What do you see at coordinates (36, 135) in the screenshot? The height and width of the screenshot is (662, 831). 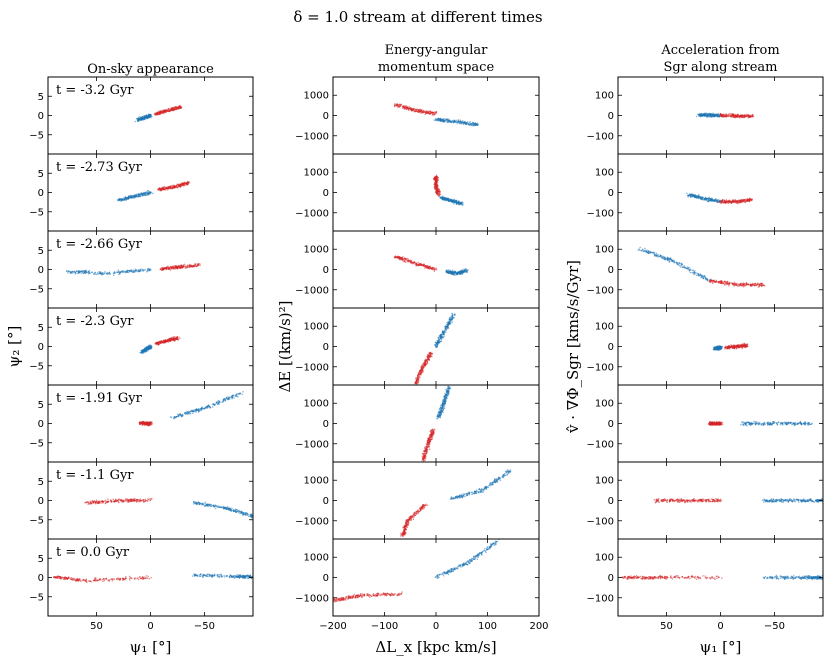 I see `y-tick-label: −5` at bounding box center [36, 135].